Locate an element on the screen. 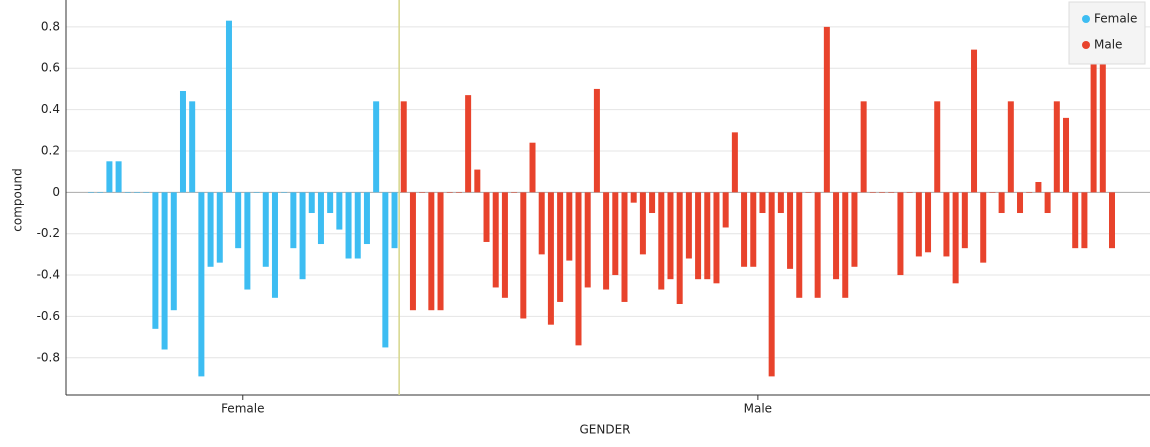 The width and height of the screenshot is (1150, 447). y-tick-label: 0.8 is located at coordinates (50, 26).